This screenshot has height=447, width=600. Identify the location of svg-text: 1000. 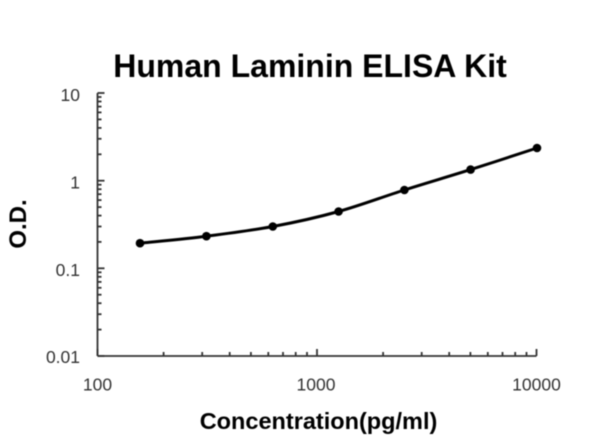
(316, 385).